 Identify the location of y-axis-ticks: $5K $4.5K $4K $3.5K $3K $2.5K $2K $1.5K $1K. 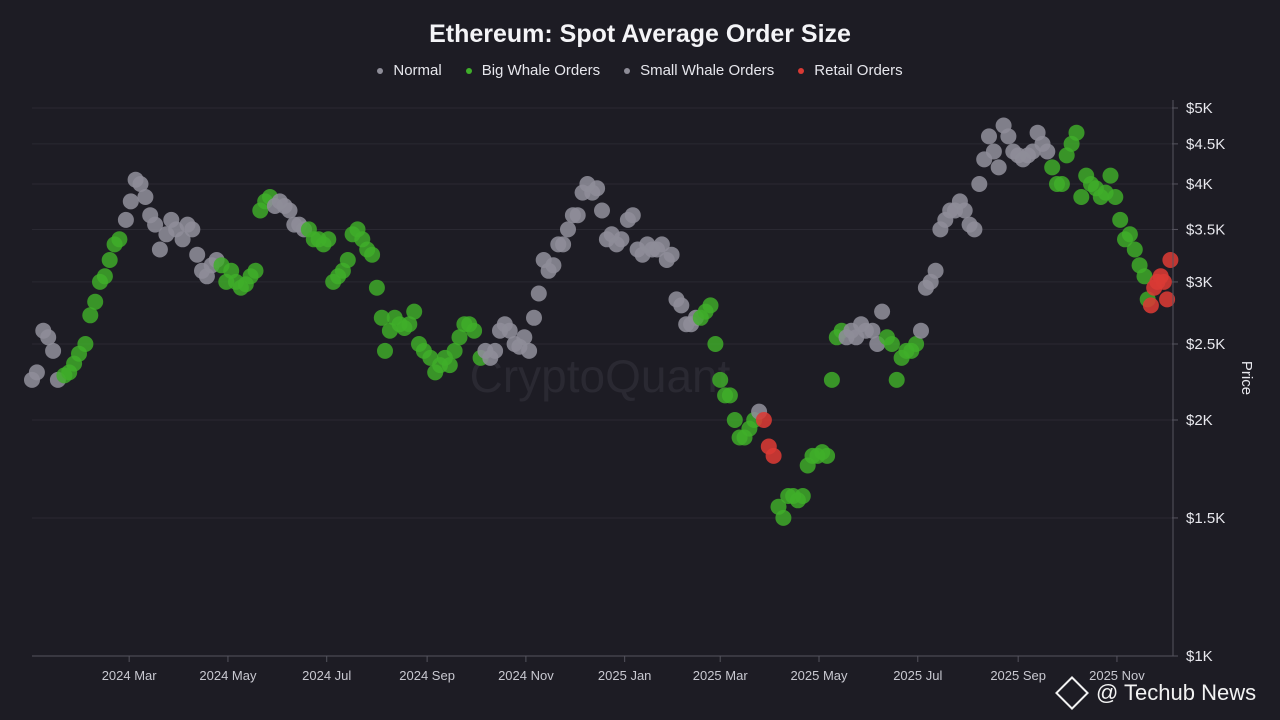
(1198, 382).